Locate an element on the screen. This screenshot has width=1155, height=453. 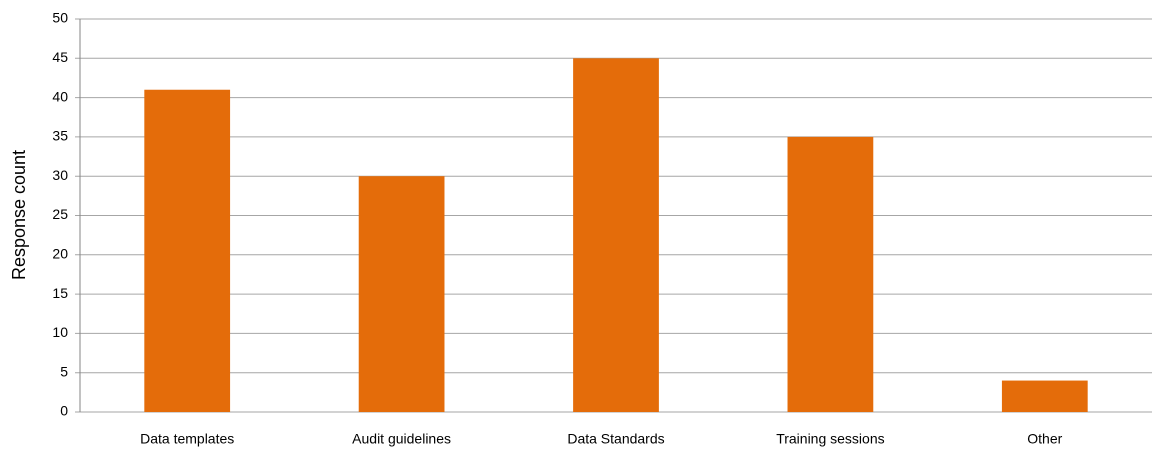
y-tick-label: 20 is located at coordinates (60, 254).